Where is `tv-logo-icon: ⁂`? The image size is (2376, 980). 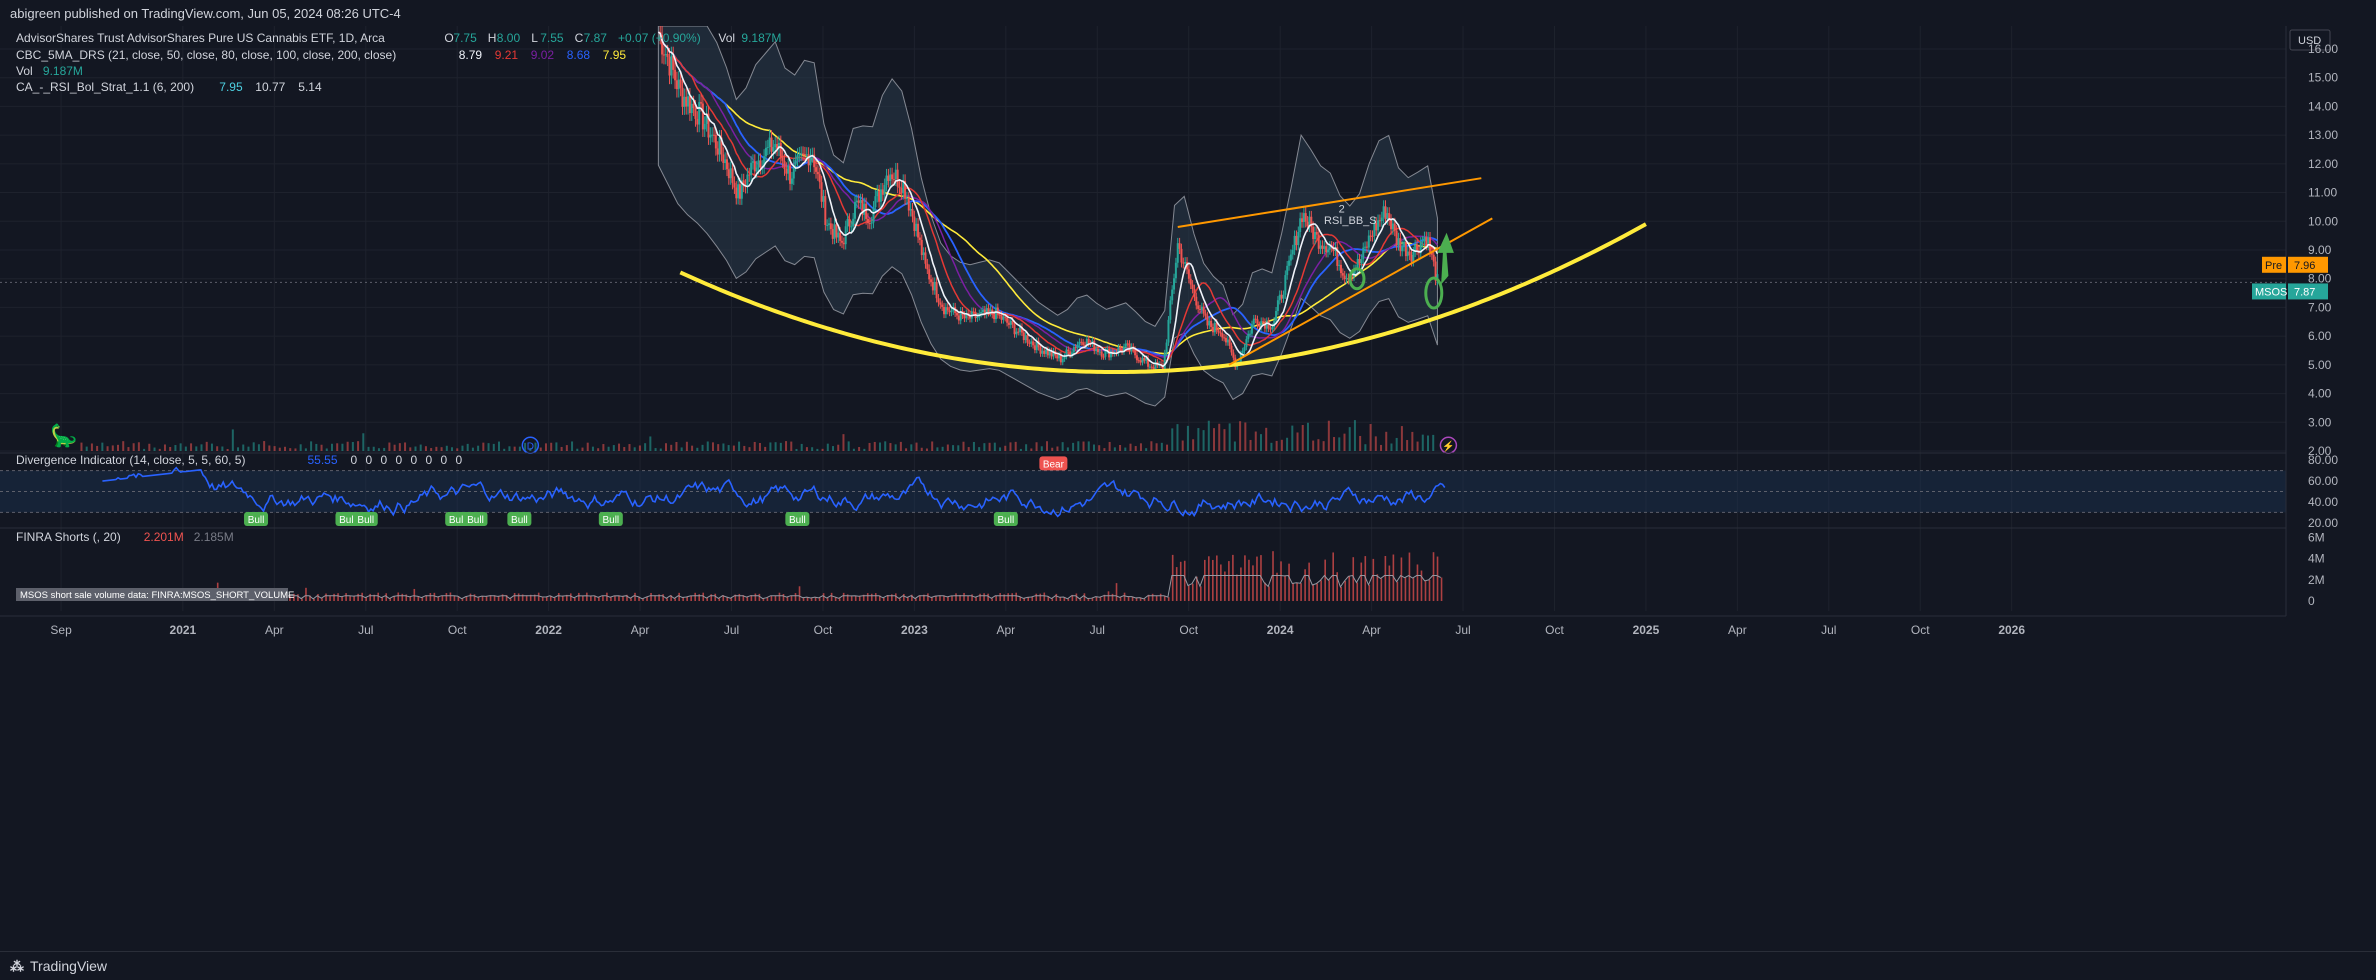 tv-logo-icon: ⁂ is located at coordinates (17, 966).